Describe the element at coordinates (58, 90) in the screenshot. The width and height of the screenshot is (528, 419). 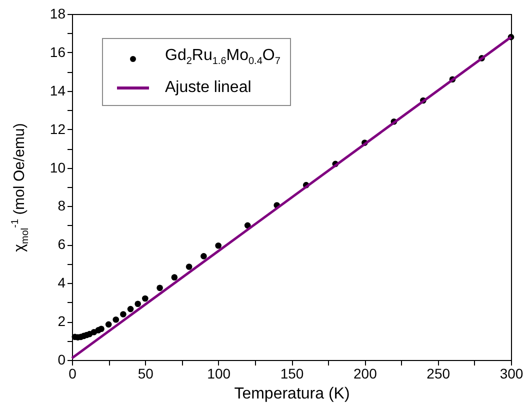
I see `y-tick-label: 14` at that location.